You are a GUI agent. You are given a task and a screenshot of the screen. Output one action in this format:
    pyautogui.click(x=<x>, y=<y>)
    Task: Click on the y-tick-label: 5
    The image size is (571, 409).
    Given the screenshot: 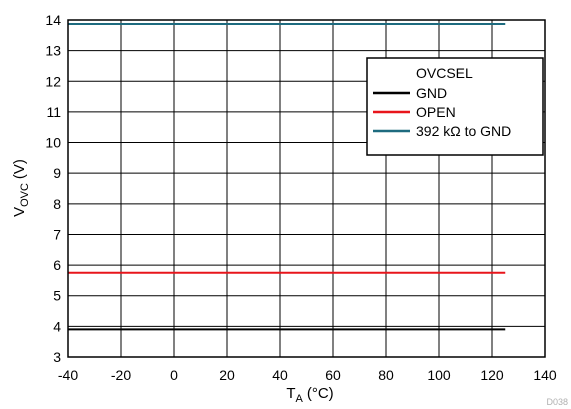 What is the action you would take?
    pyautogui.click(x=57, y=296)
    